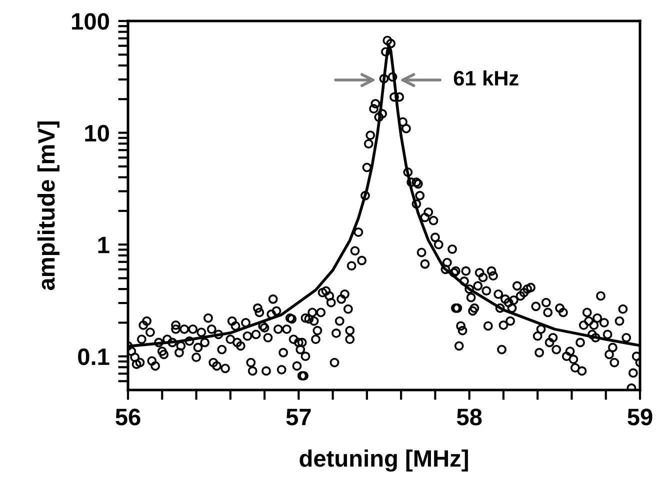 The height and width of the screenshot is (497, 656). I want to click on annotation: 61 kHz, so click(486, 78).